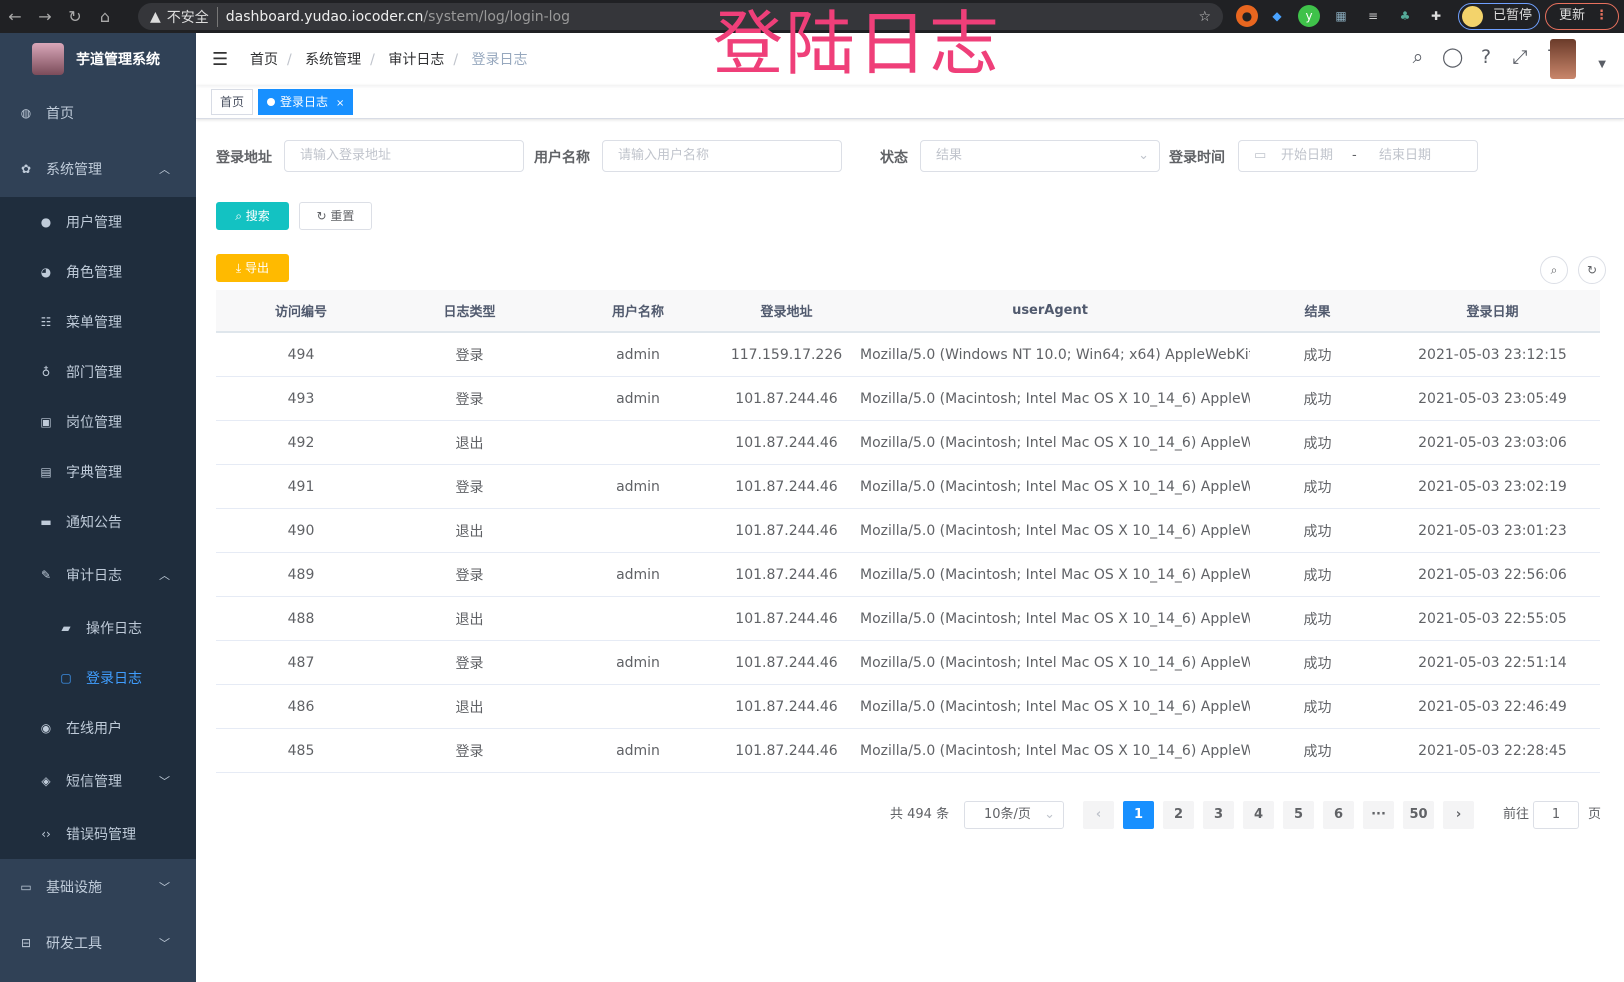 Image resolution: width=1624 pixels, height=982 pixels. Describe the element at coordinates (1204, 16) in the screenshot. I see `bookmark-star-icon: ☆` at that location.